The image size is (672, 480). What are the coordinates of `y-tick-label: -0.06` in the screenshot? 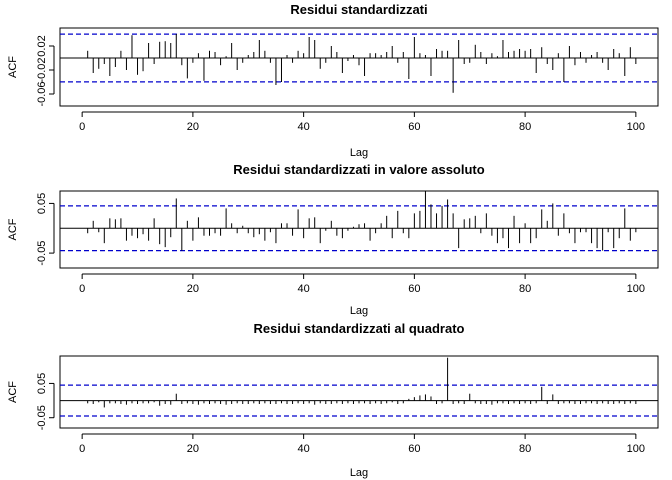 It's located at (42, 93).